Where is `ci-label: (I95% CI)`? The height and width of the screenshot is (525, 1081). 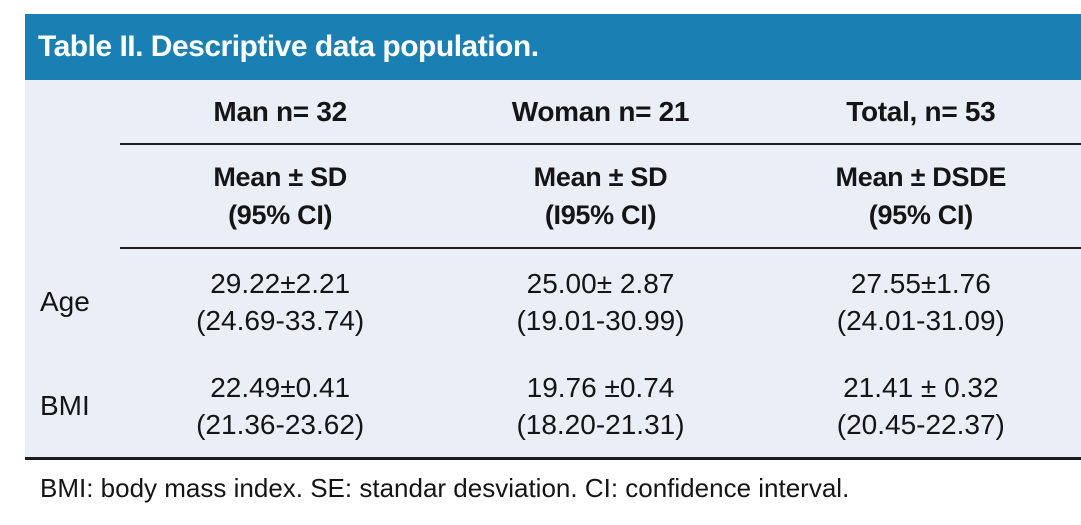 ci-label: (I95% CI) is located at coordinates (600, 215).